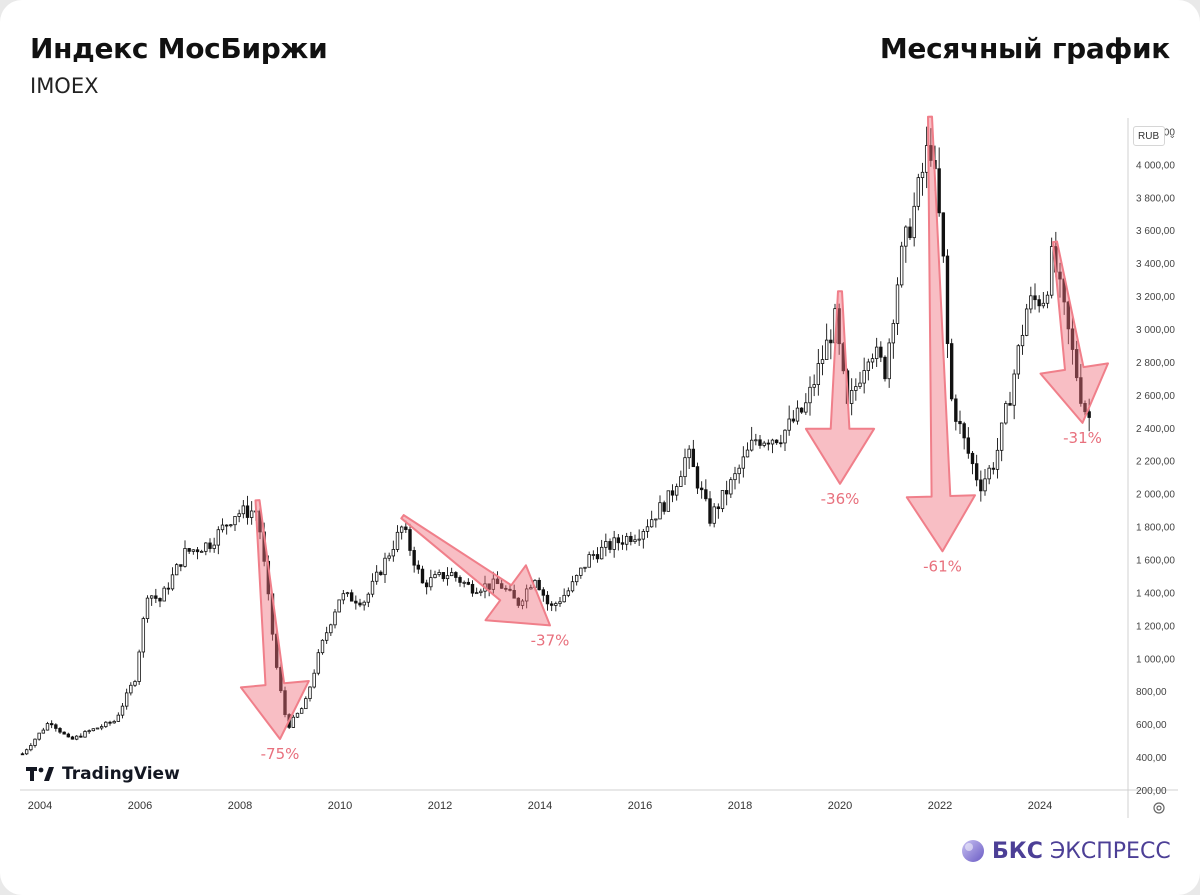 This screenshot has width=1200, height=895. Describe the element at coordinates (740, 806) in the screenshot. I see `x-tick-label: 2018` at that location.